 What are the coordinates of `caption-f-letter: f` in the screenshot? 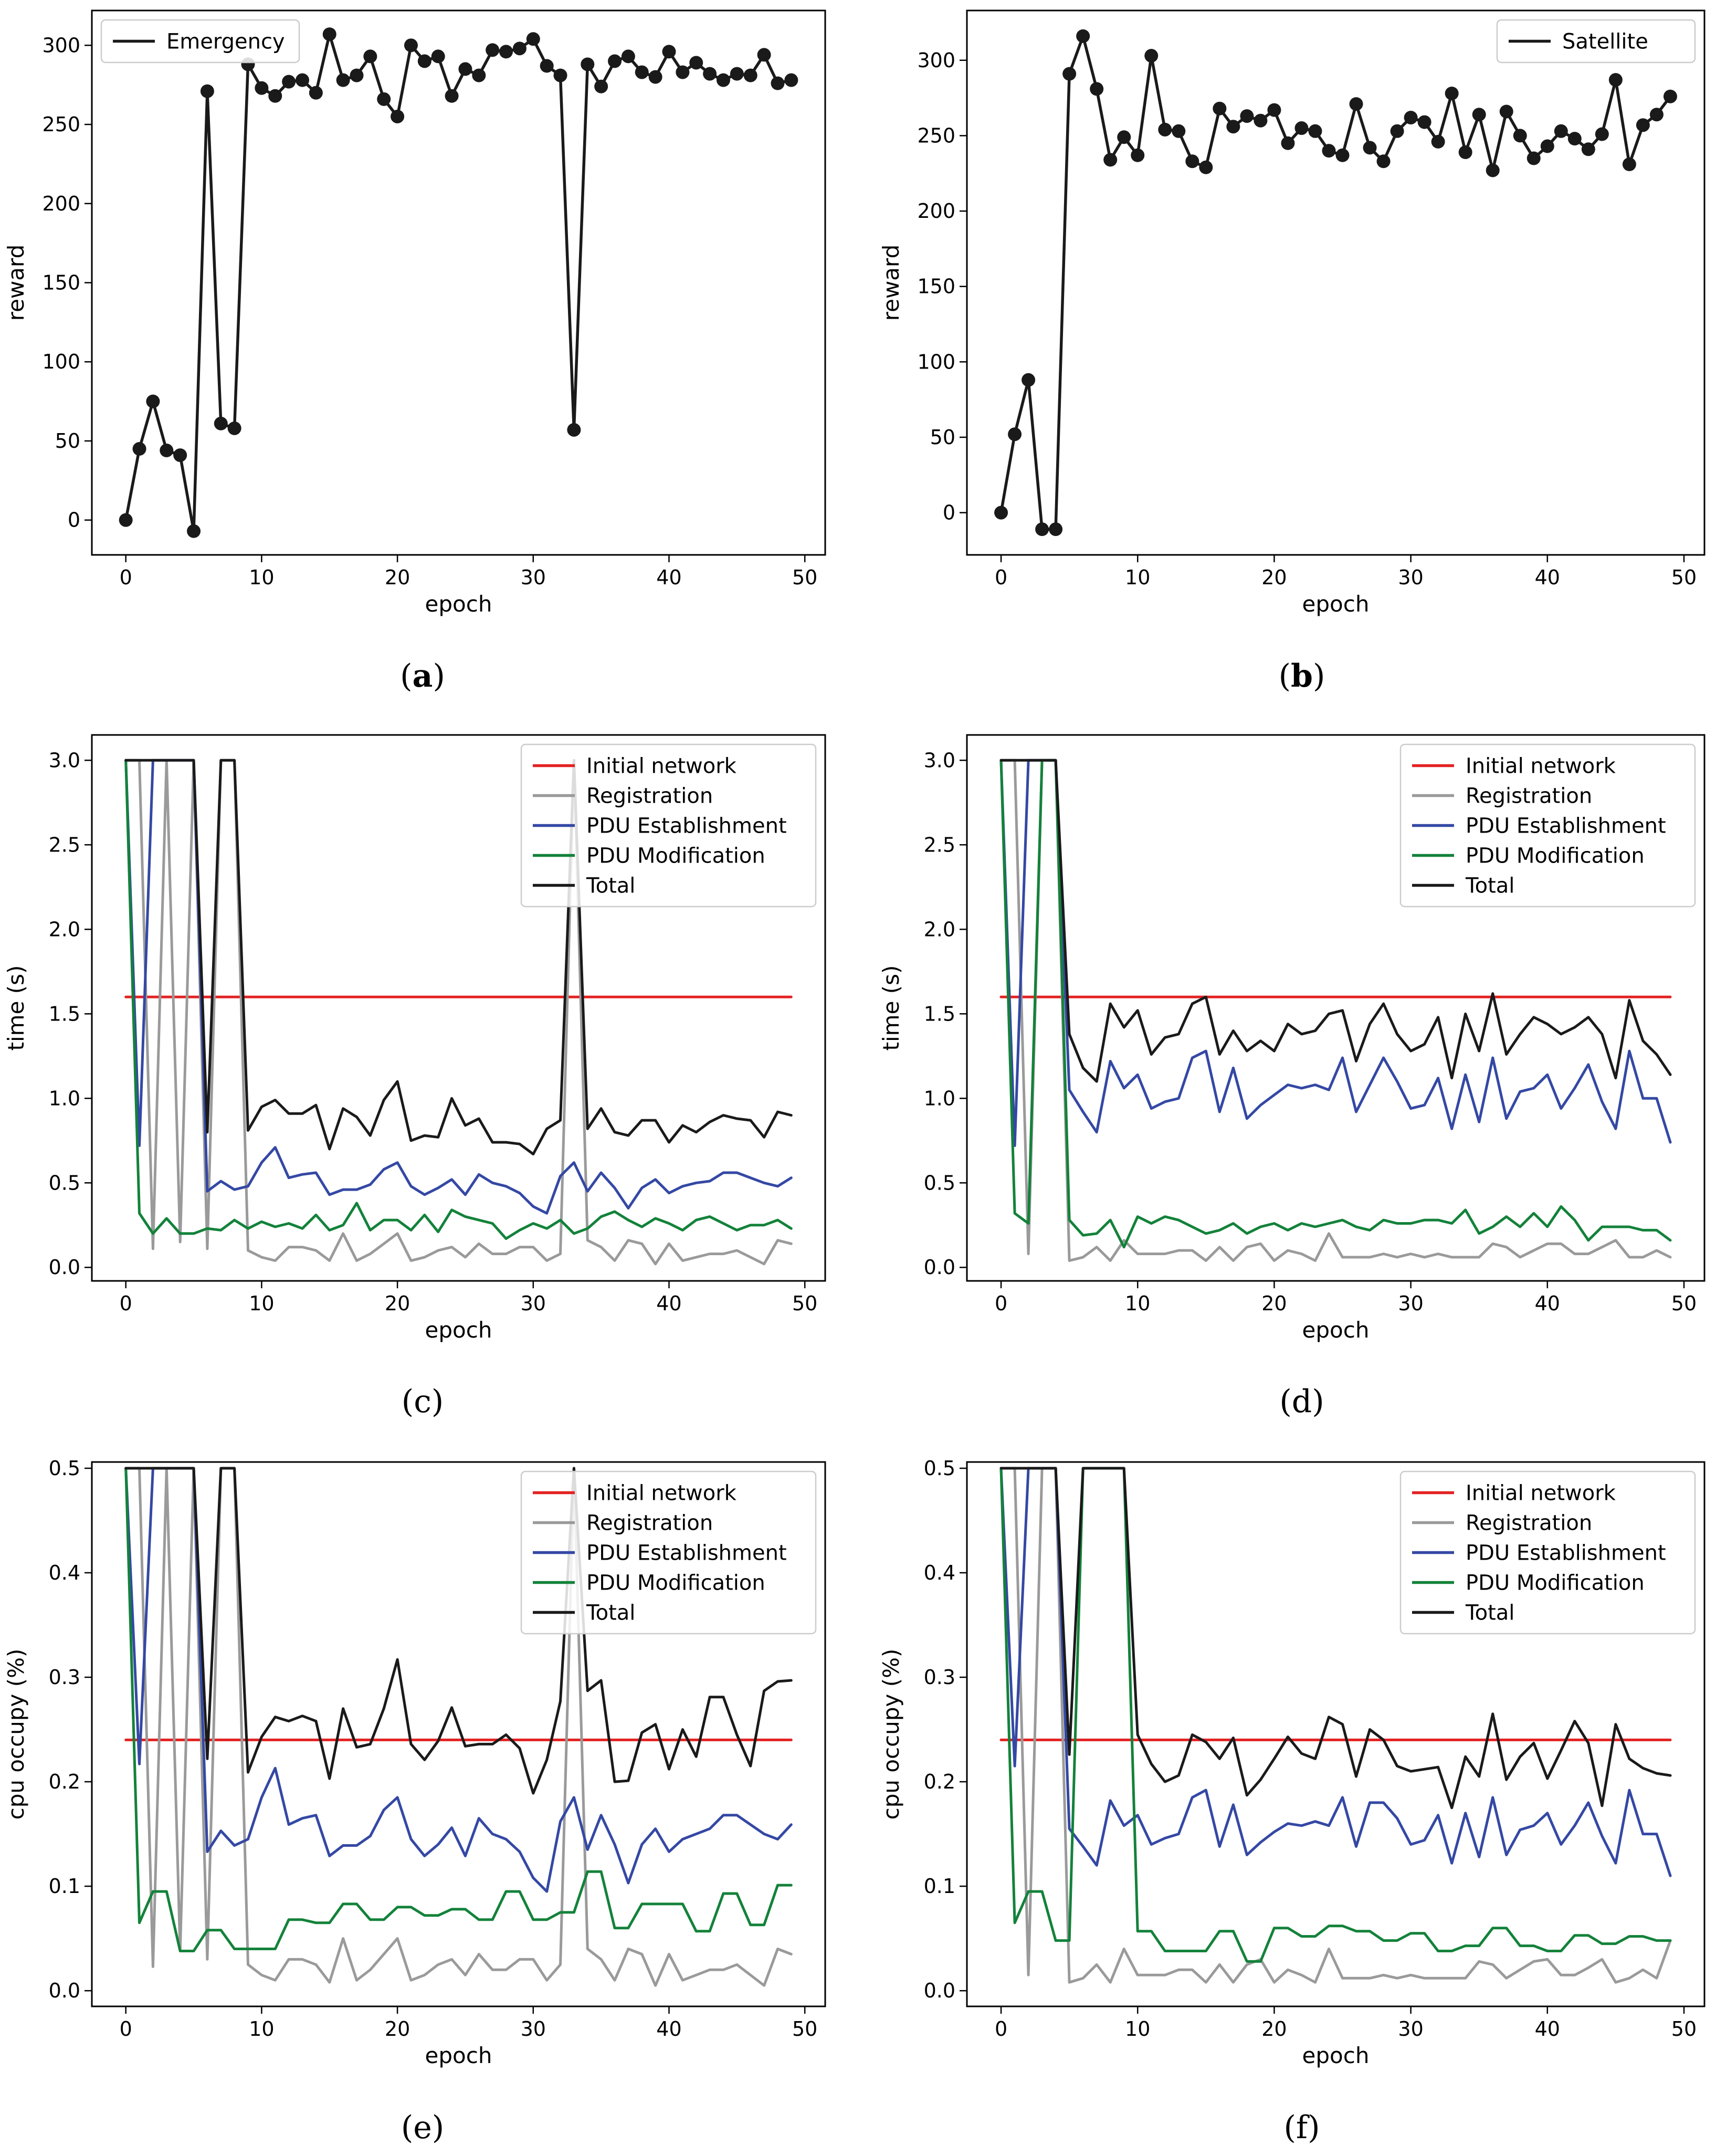 It's located at (1303, 2127).